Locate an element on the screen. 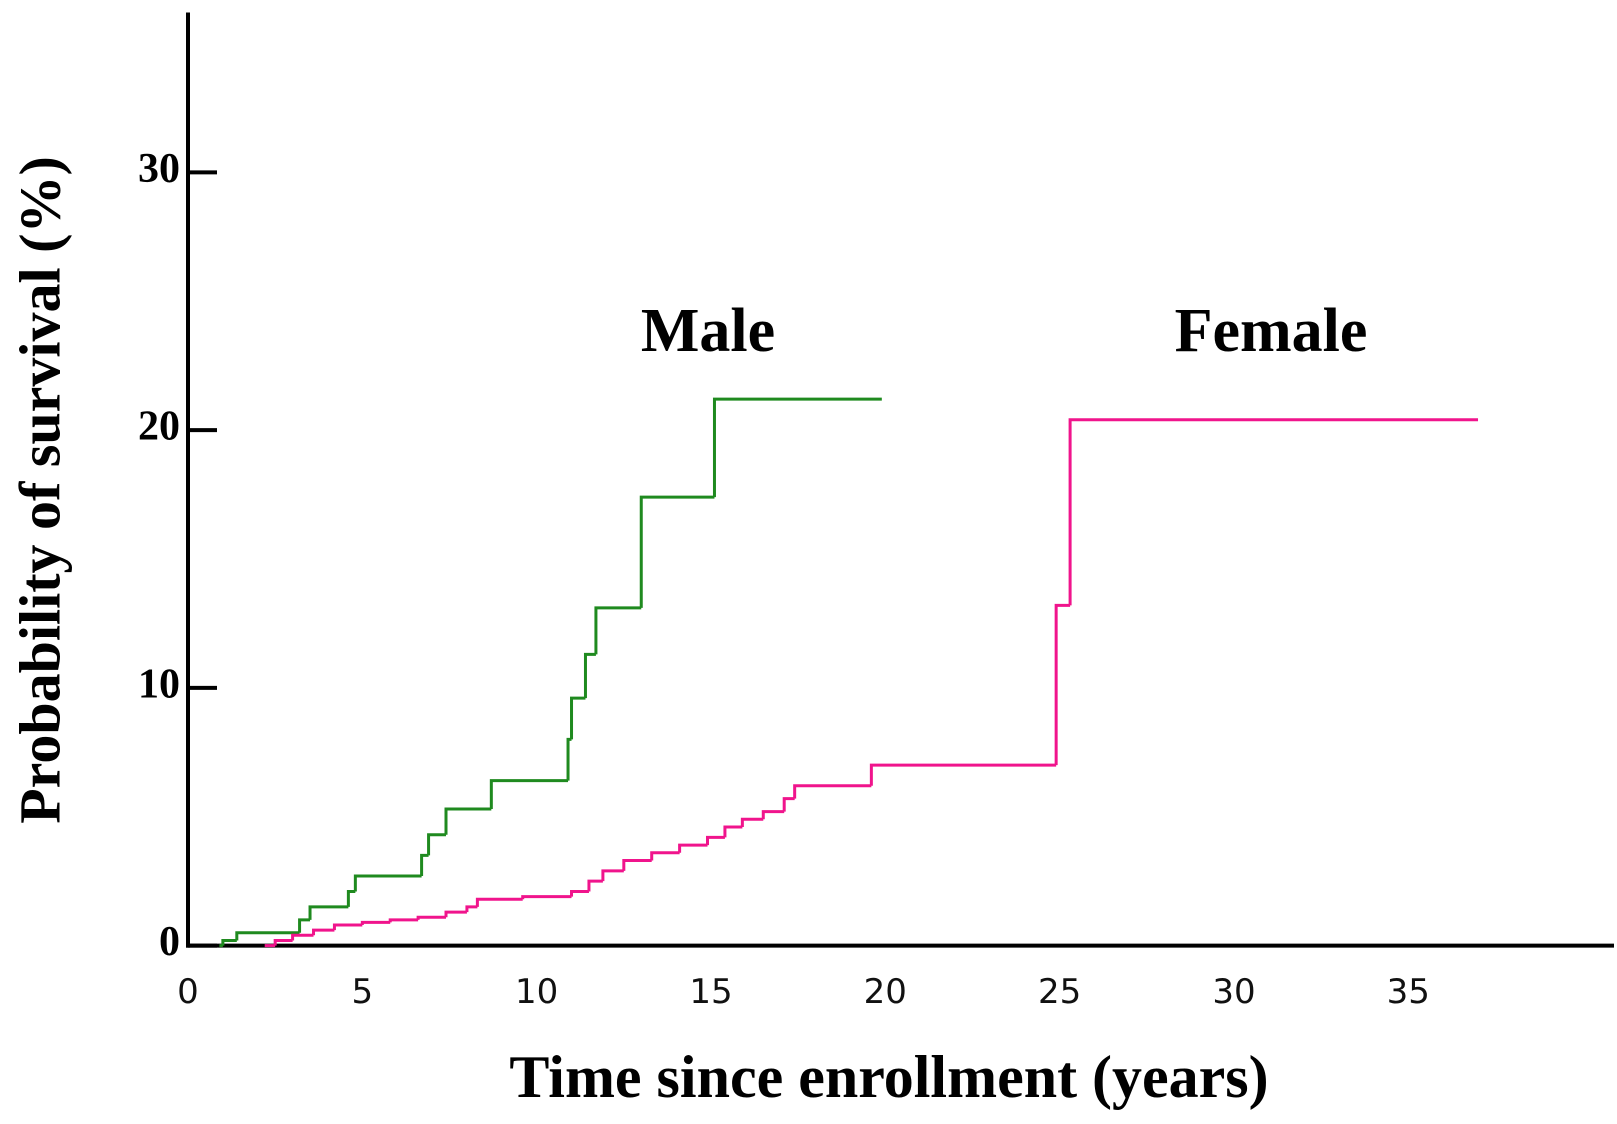 The image size is (1617, 1124). x-tick-label: 5 is located at coordinates (363, 992).